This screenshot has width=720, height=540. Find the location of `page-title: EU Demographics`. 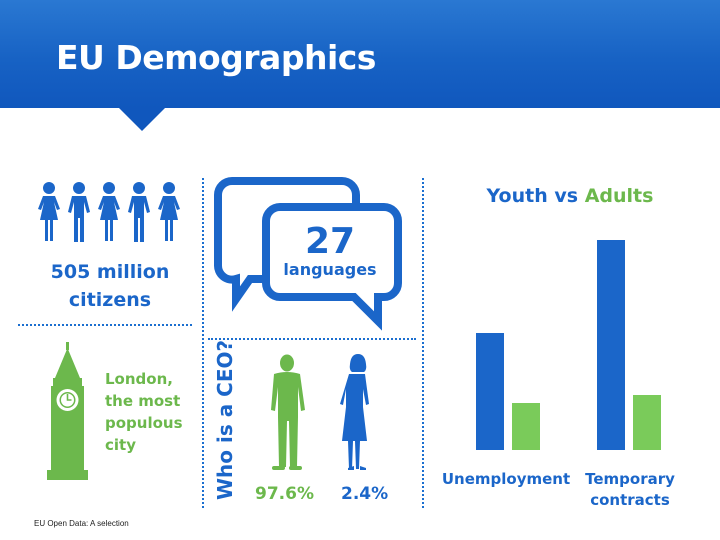

page-title: EU Demographics is located at coordinates (216, 57).